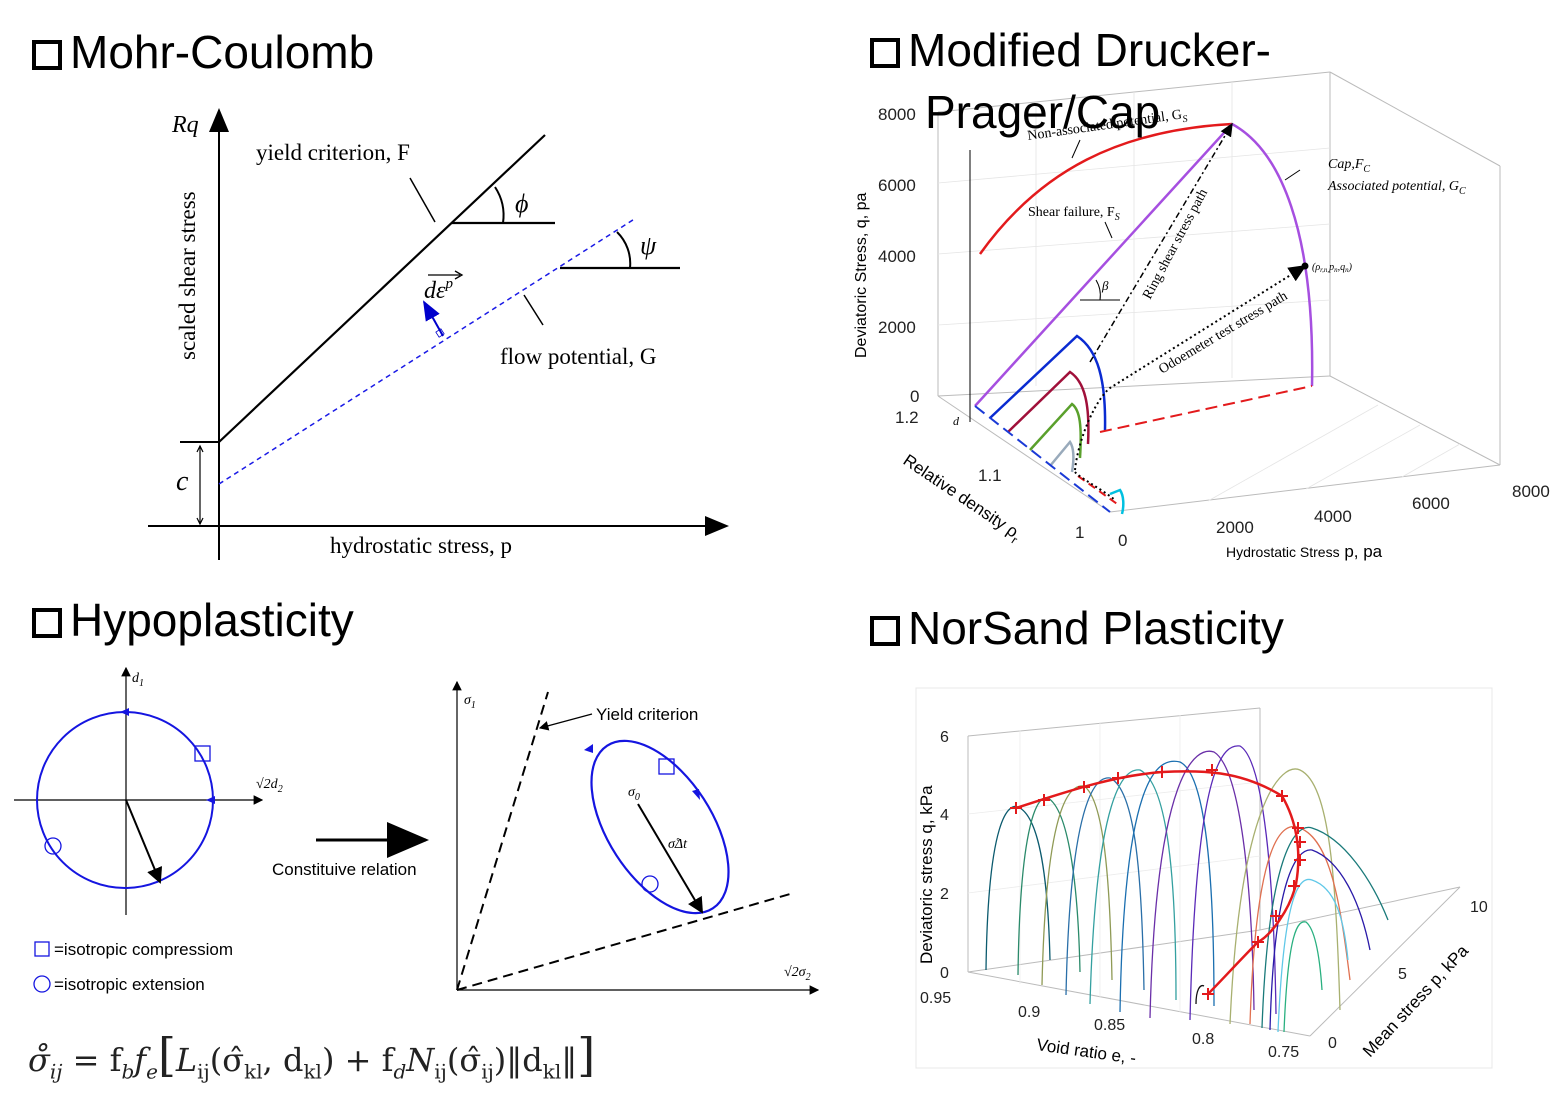 Image resolution: width=1556 pixels, height=1100 pixels. I want to click on stress-rate-vector, so click(670, 858).